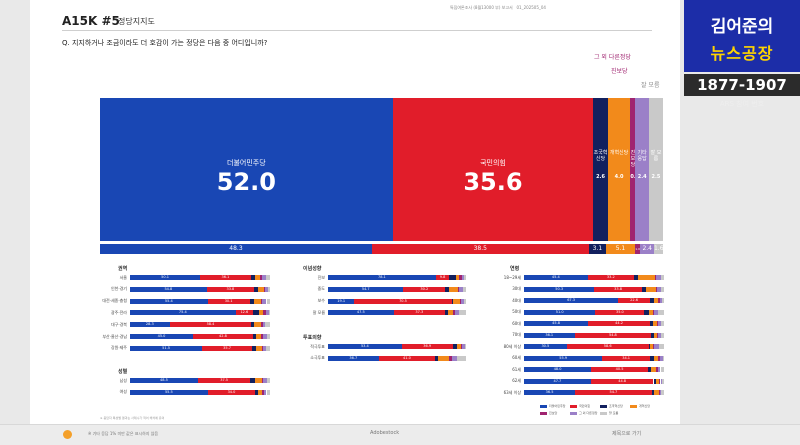 The image size is (800, 445). What do you see at coordinates (556, 323) in the screenshot?
I see `row-segment: 45.8` at bounding box center [556, 323].